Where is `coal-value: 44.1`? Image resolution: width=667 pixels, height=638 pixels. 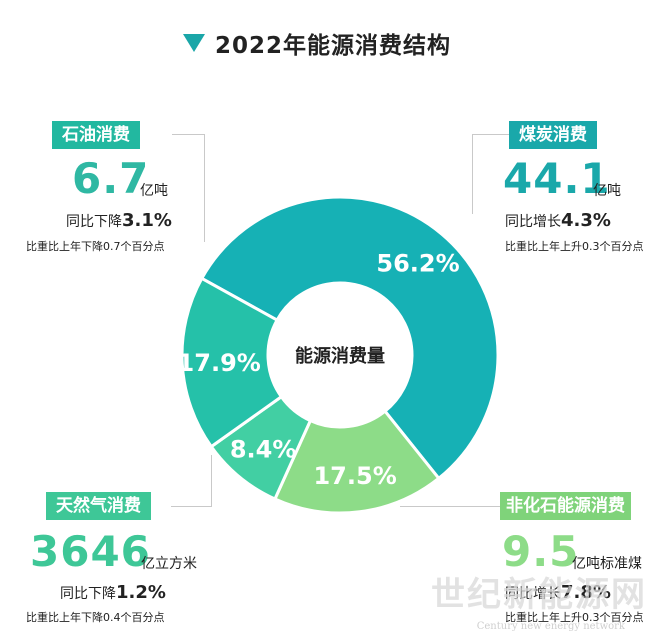
coal-value: 44.1 is located at coordinates (557, 178).